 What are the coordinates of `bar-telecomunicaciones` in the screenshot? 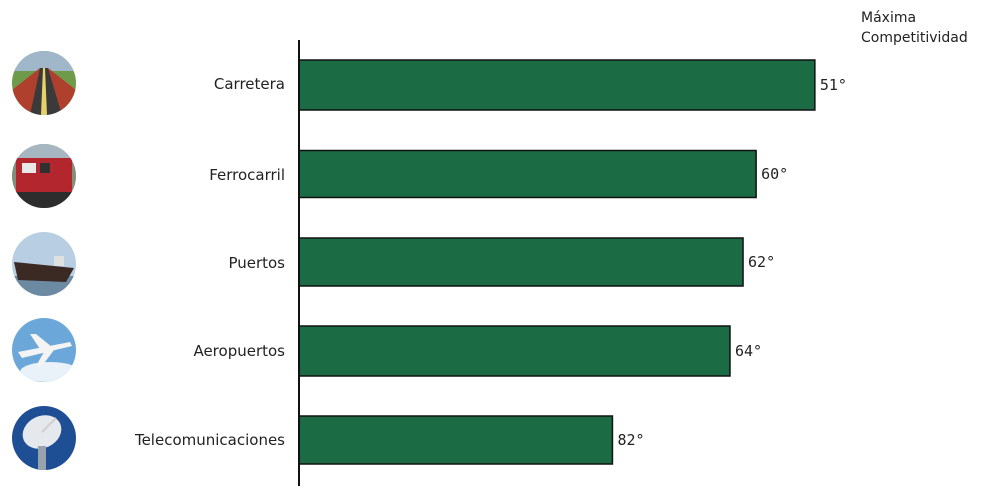 It's located at (456, 440).